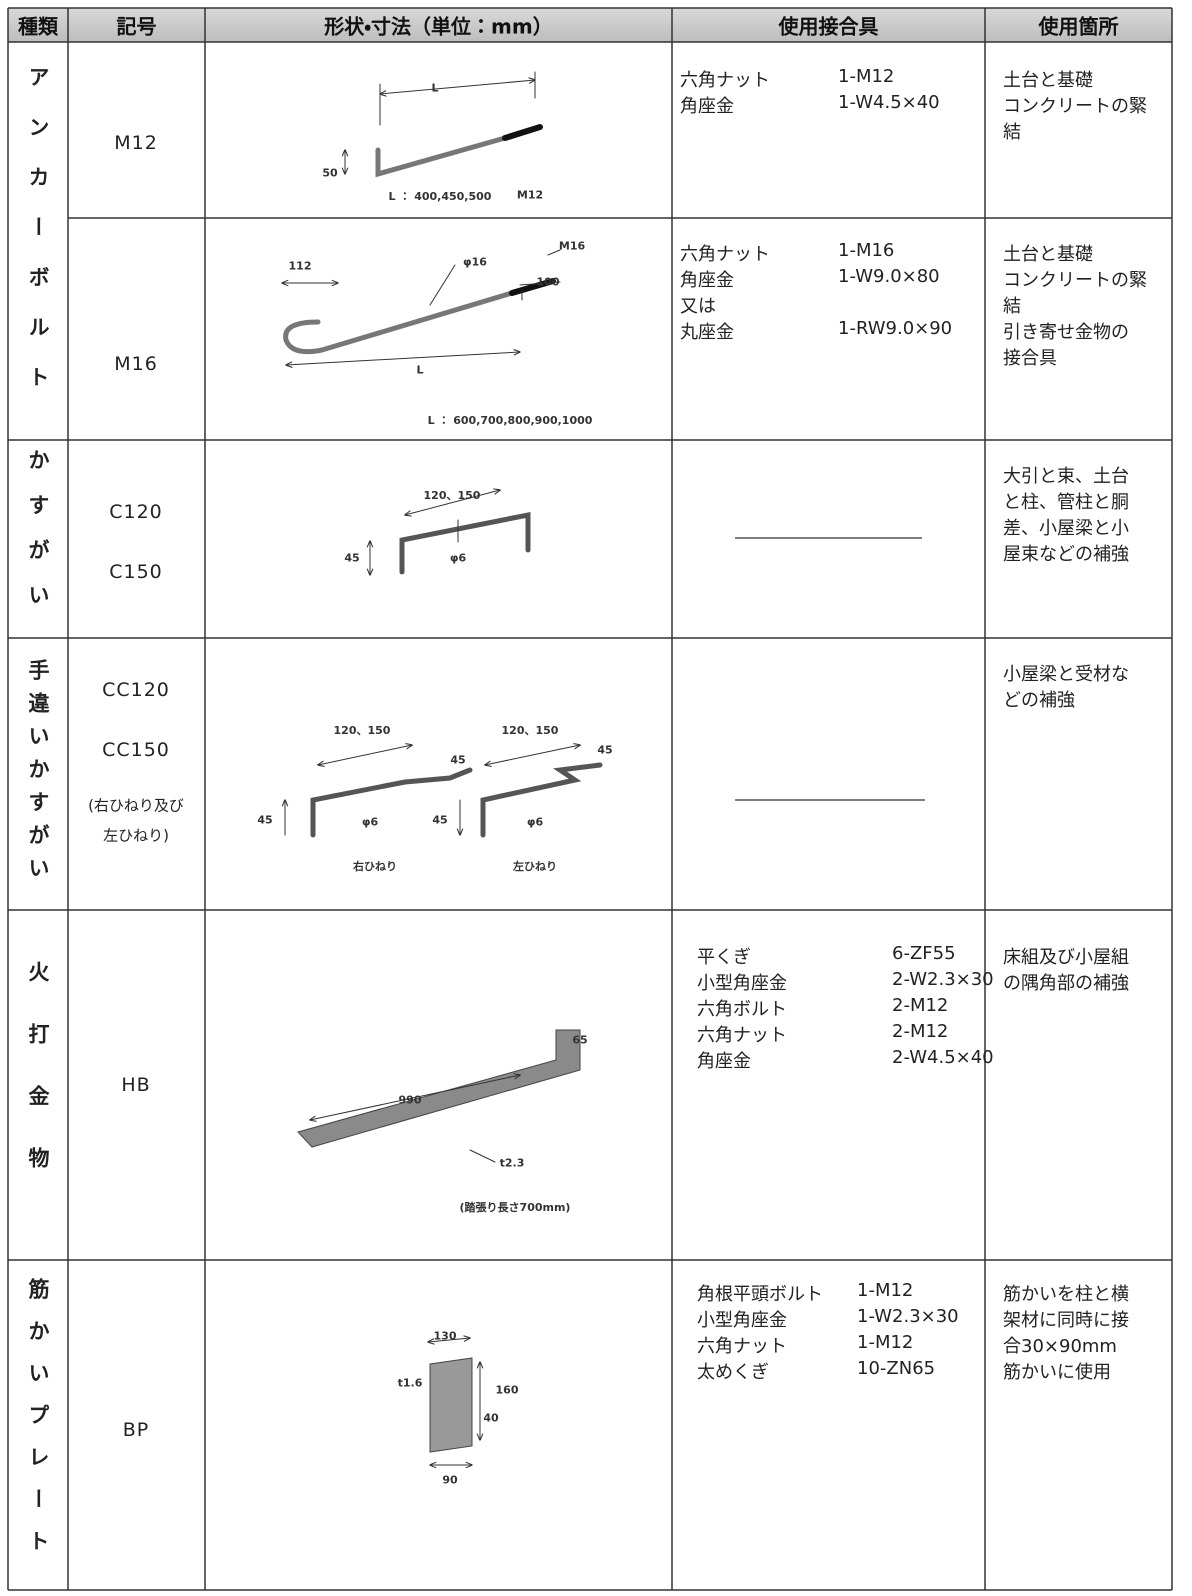  What do you see at coordinates (38, 241) in the screenshot?
I see `type-label: アンカーボルト` at bounding box center [38, 241].